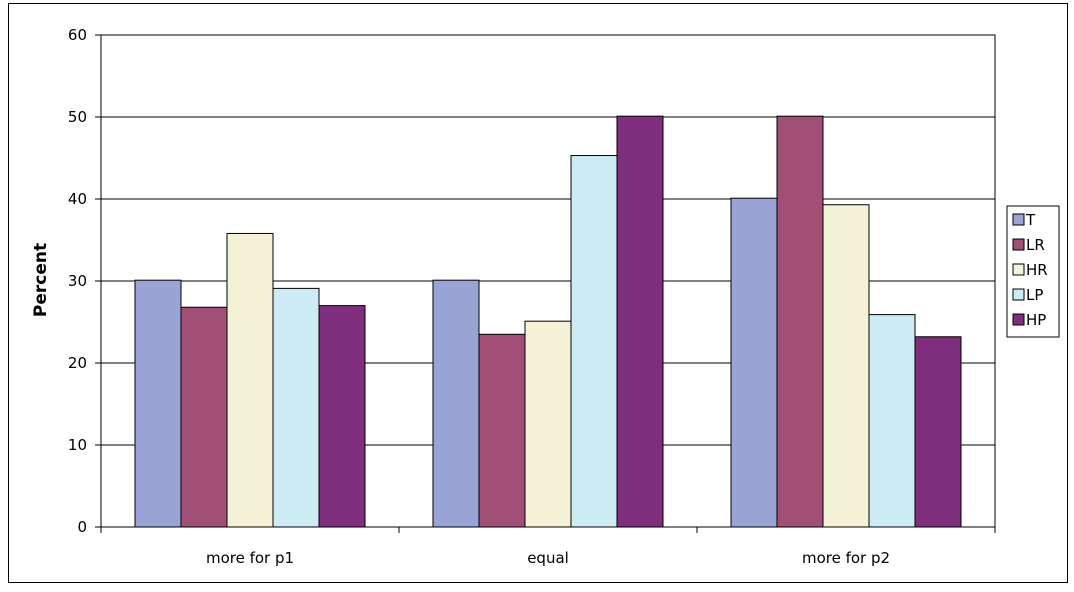 The height and width of the screenshot is (592, 1074). What do you see at coordinates (77, 117) in the screenshot?
I see `y-tick-label: 50` at bounding box center [77, 117].